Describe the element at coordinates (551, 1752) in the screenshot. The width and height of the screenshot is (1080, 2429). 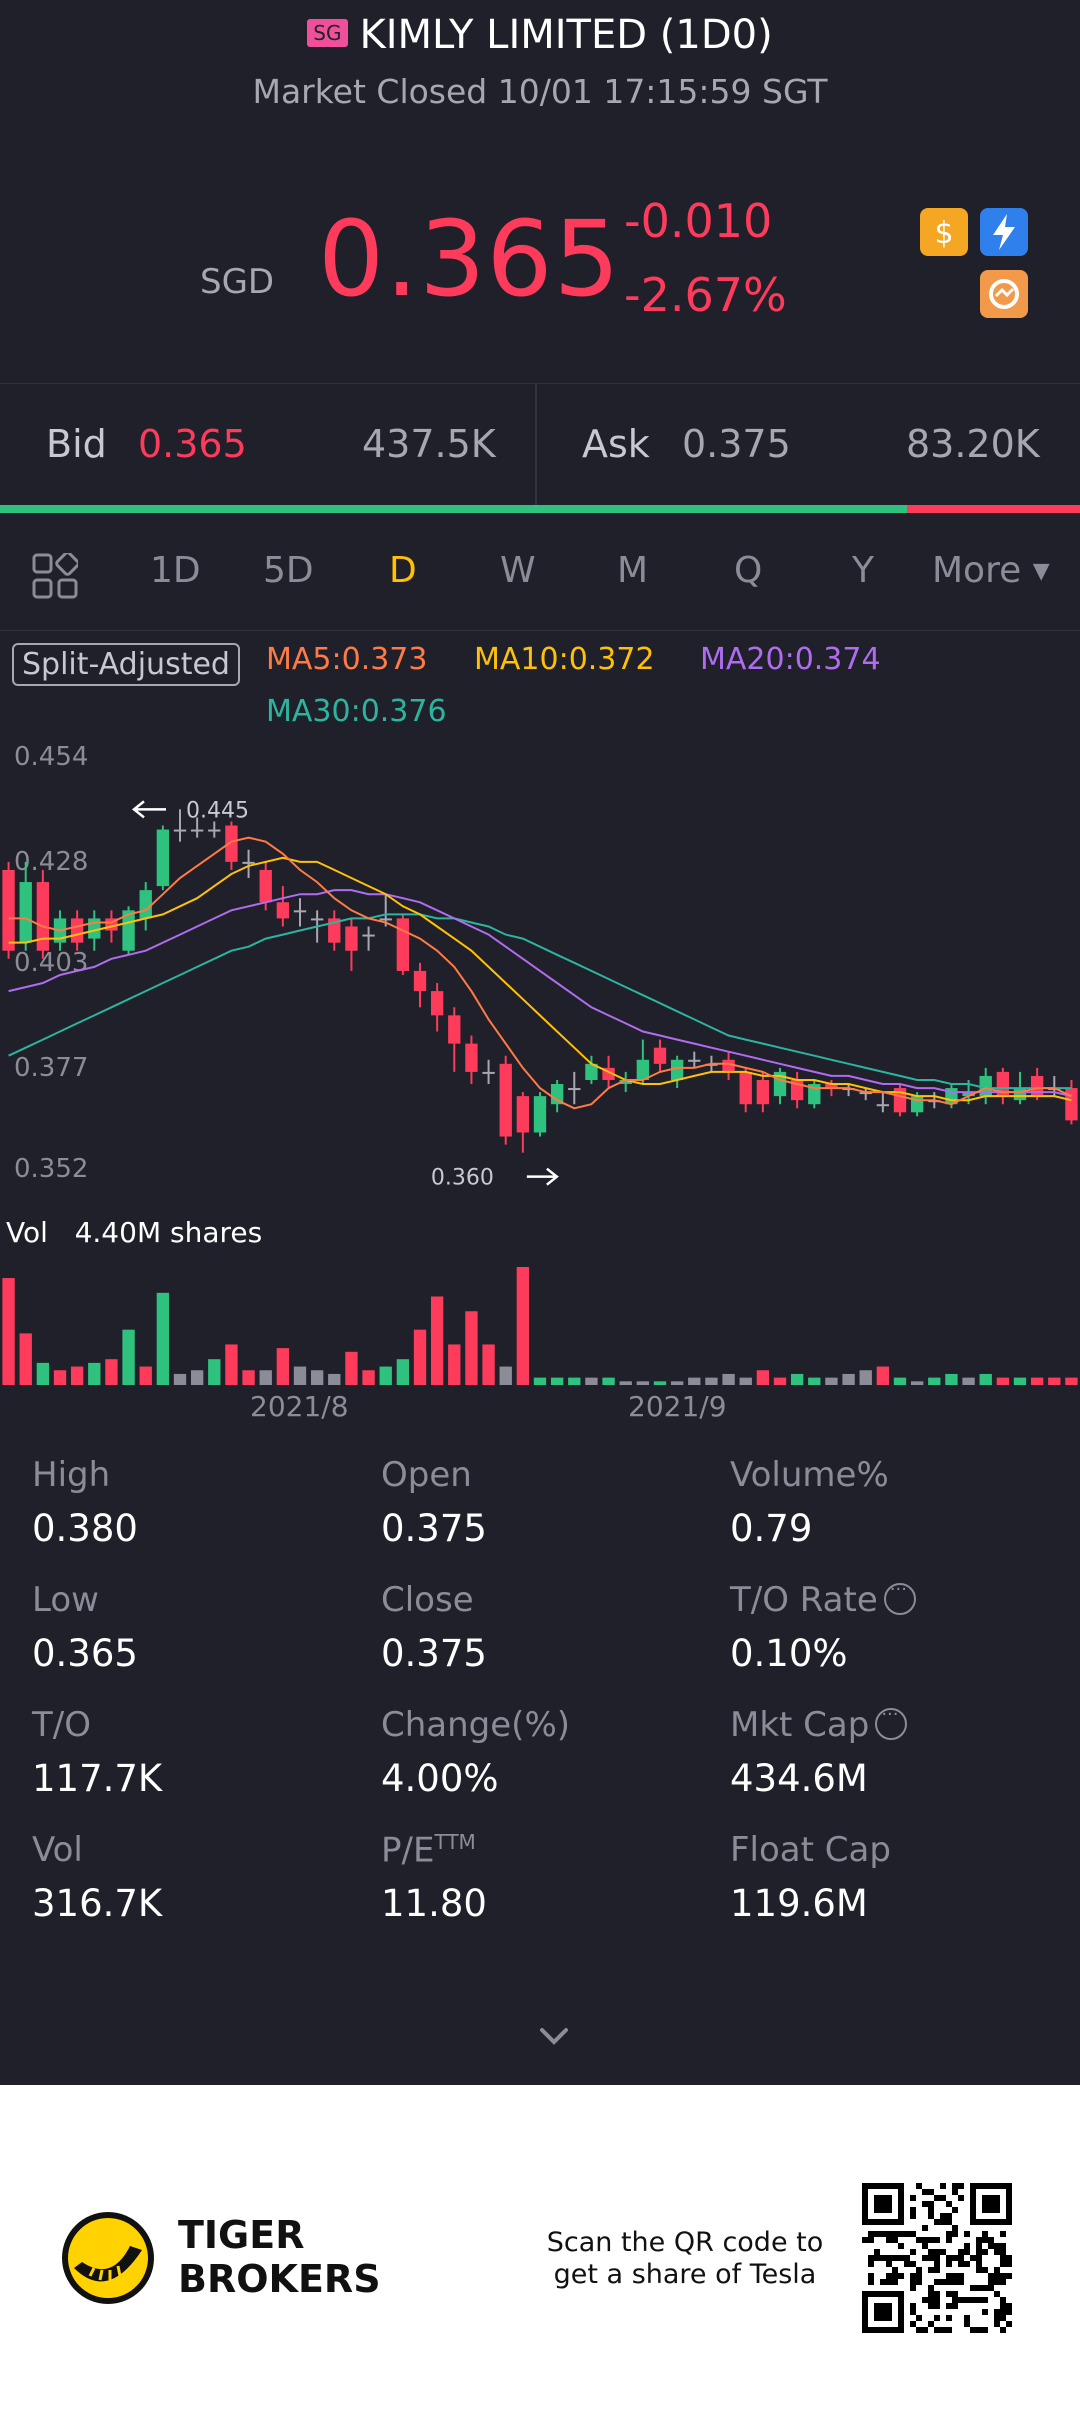
I see `stat-change-pct: Change(%) 4.00%` at that location.